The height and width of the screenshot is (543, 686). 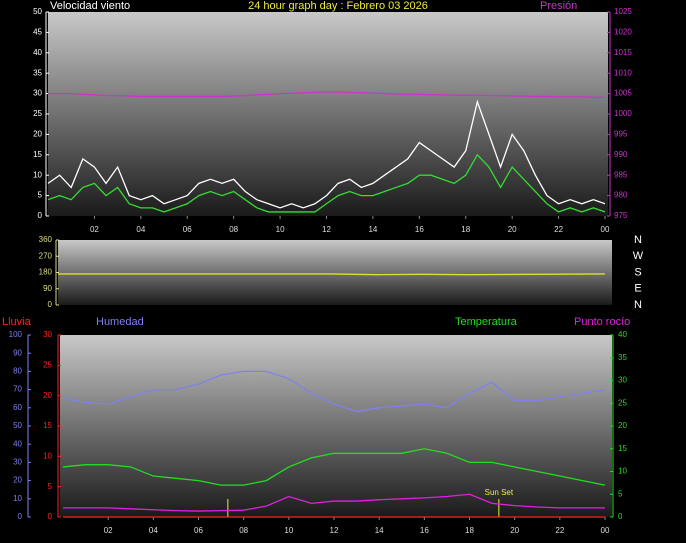 I want to click on direction-label: E, so click(x=637, y=289).